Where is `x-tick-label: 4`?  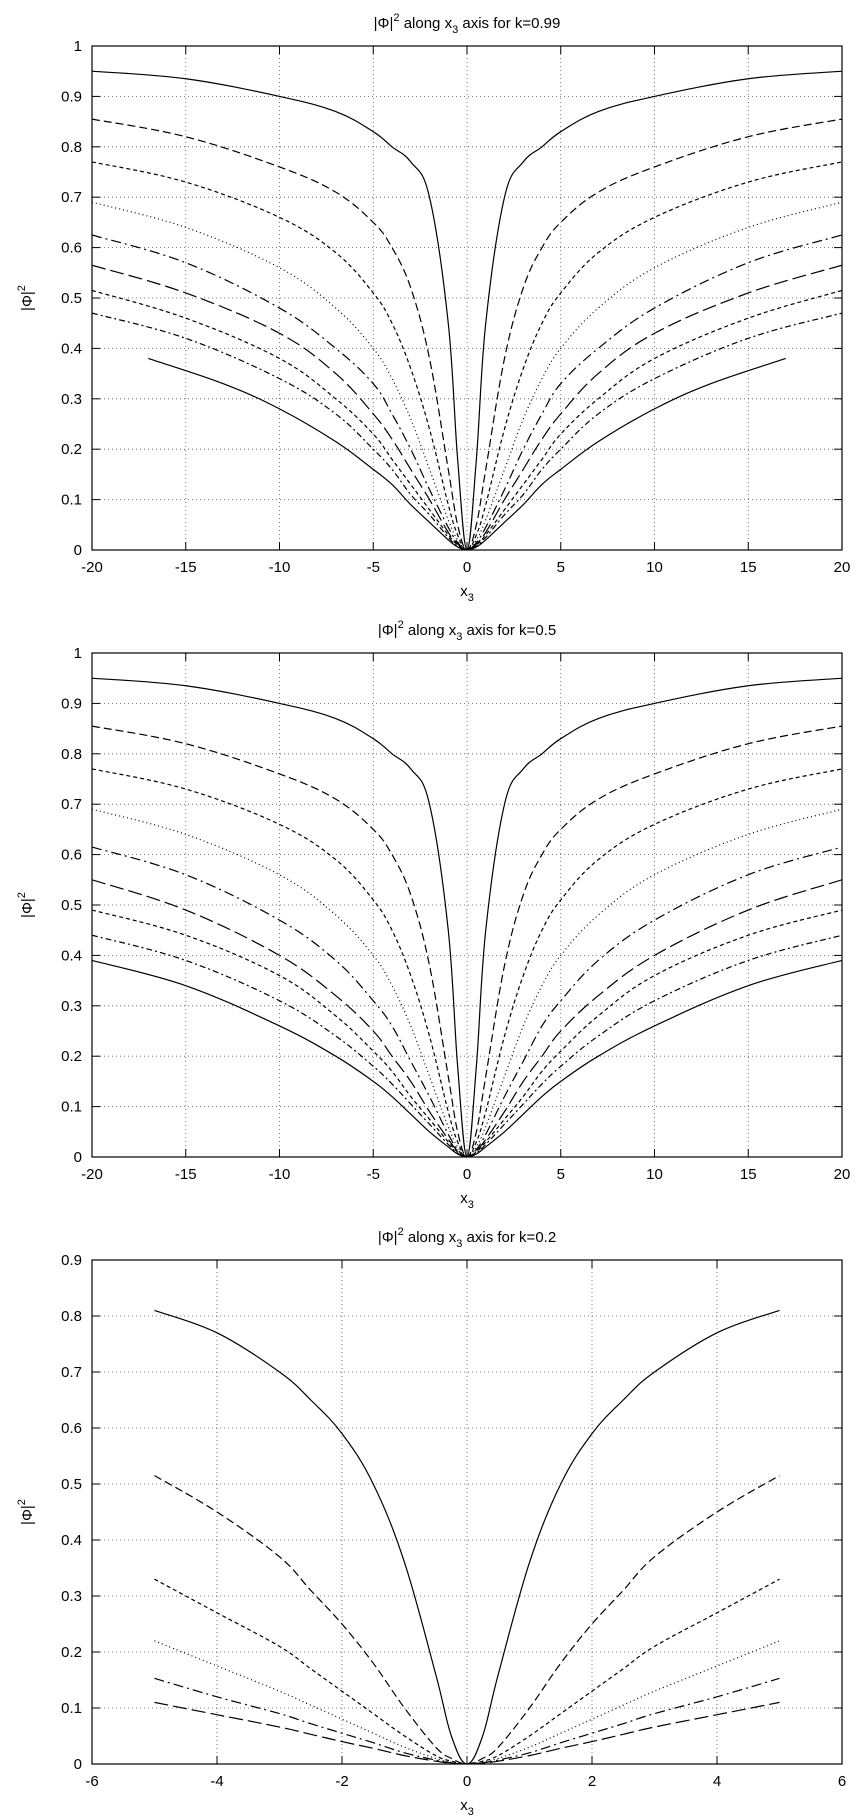
x-tick-label: 4 is located at coordinates (717, 1781).